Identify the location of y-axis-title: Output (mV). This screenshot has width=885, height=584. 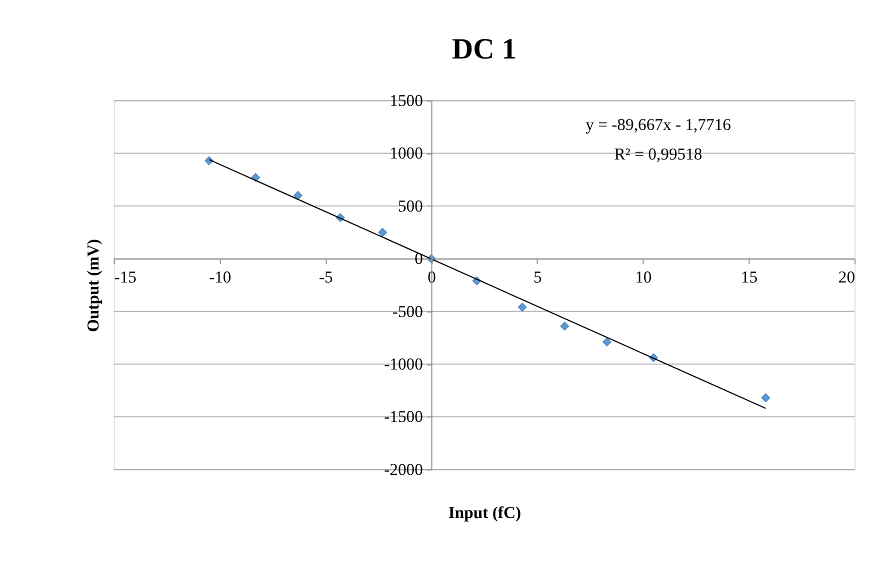
(93, 285).